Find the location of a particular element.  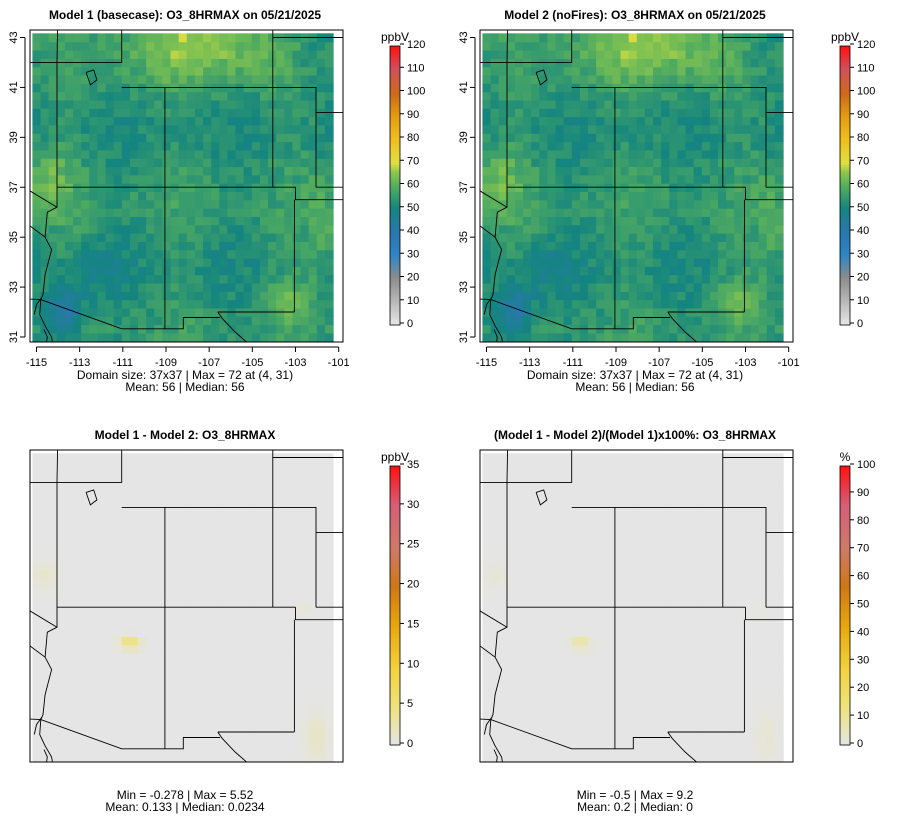

boundary-lines is located at coordinates (186, 186).